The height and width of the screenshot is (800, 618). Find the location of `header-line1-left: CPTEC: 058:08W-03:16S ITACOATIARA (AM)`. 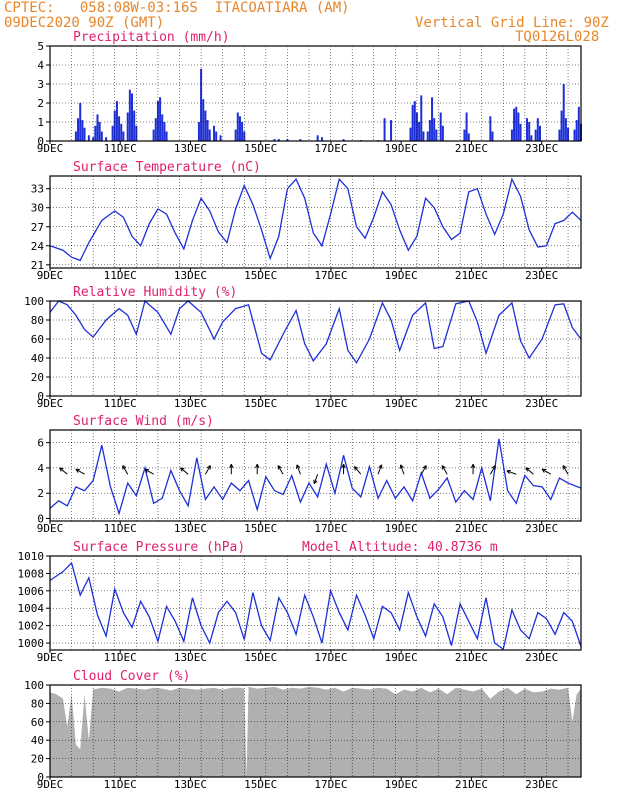

header-line1-left: CPTEC: 058:08W-03:16S ITACOATIARA (AM) is located at coordinates (177, 8).